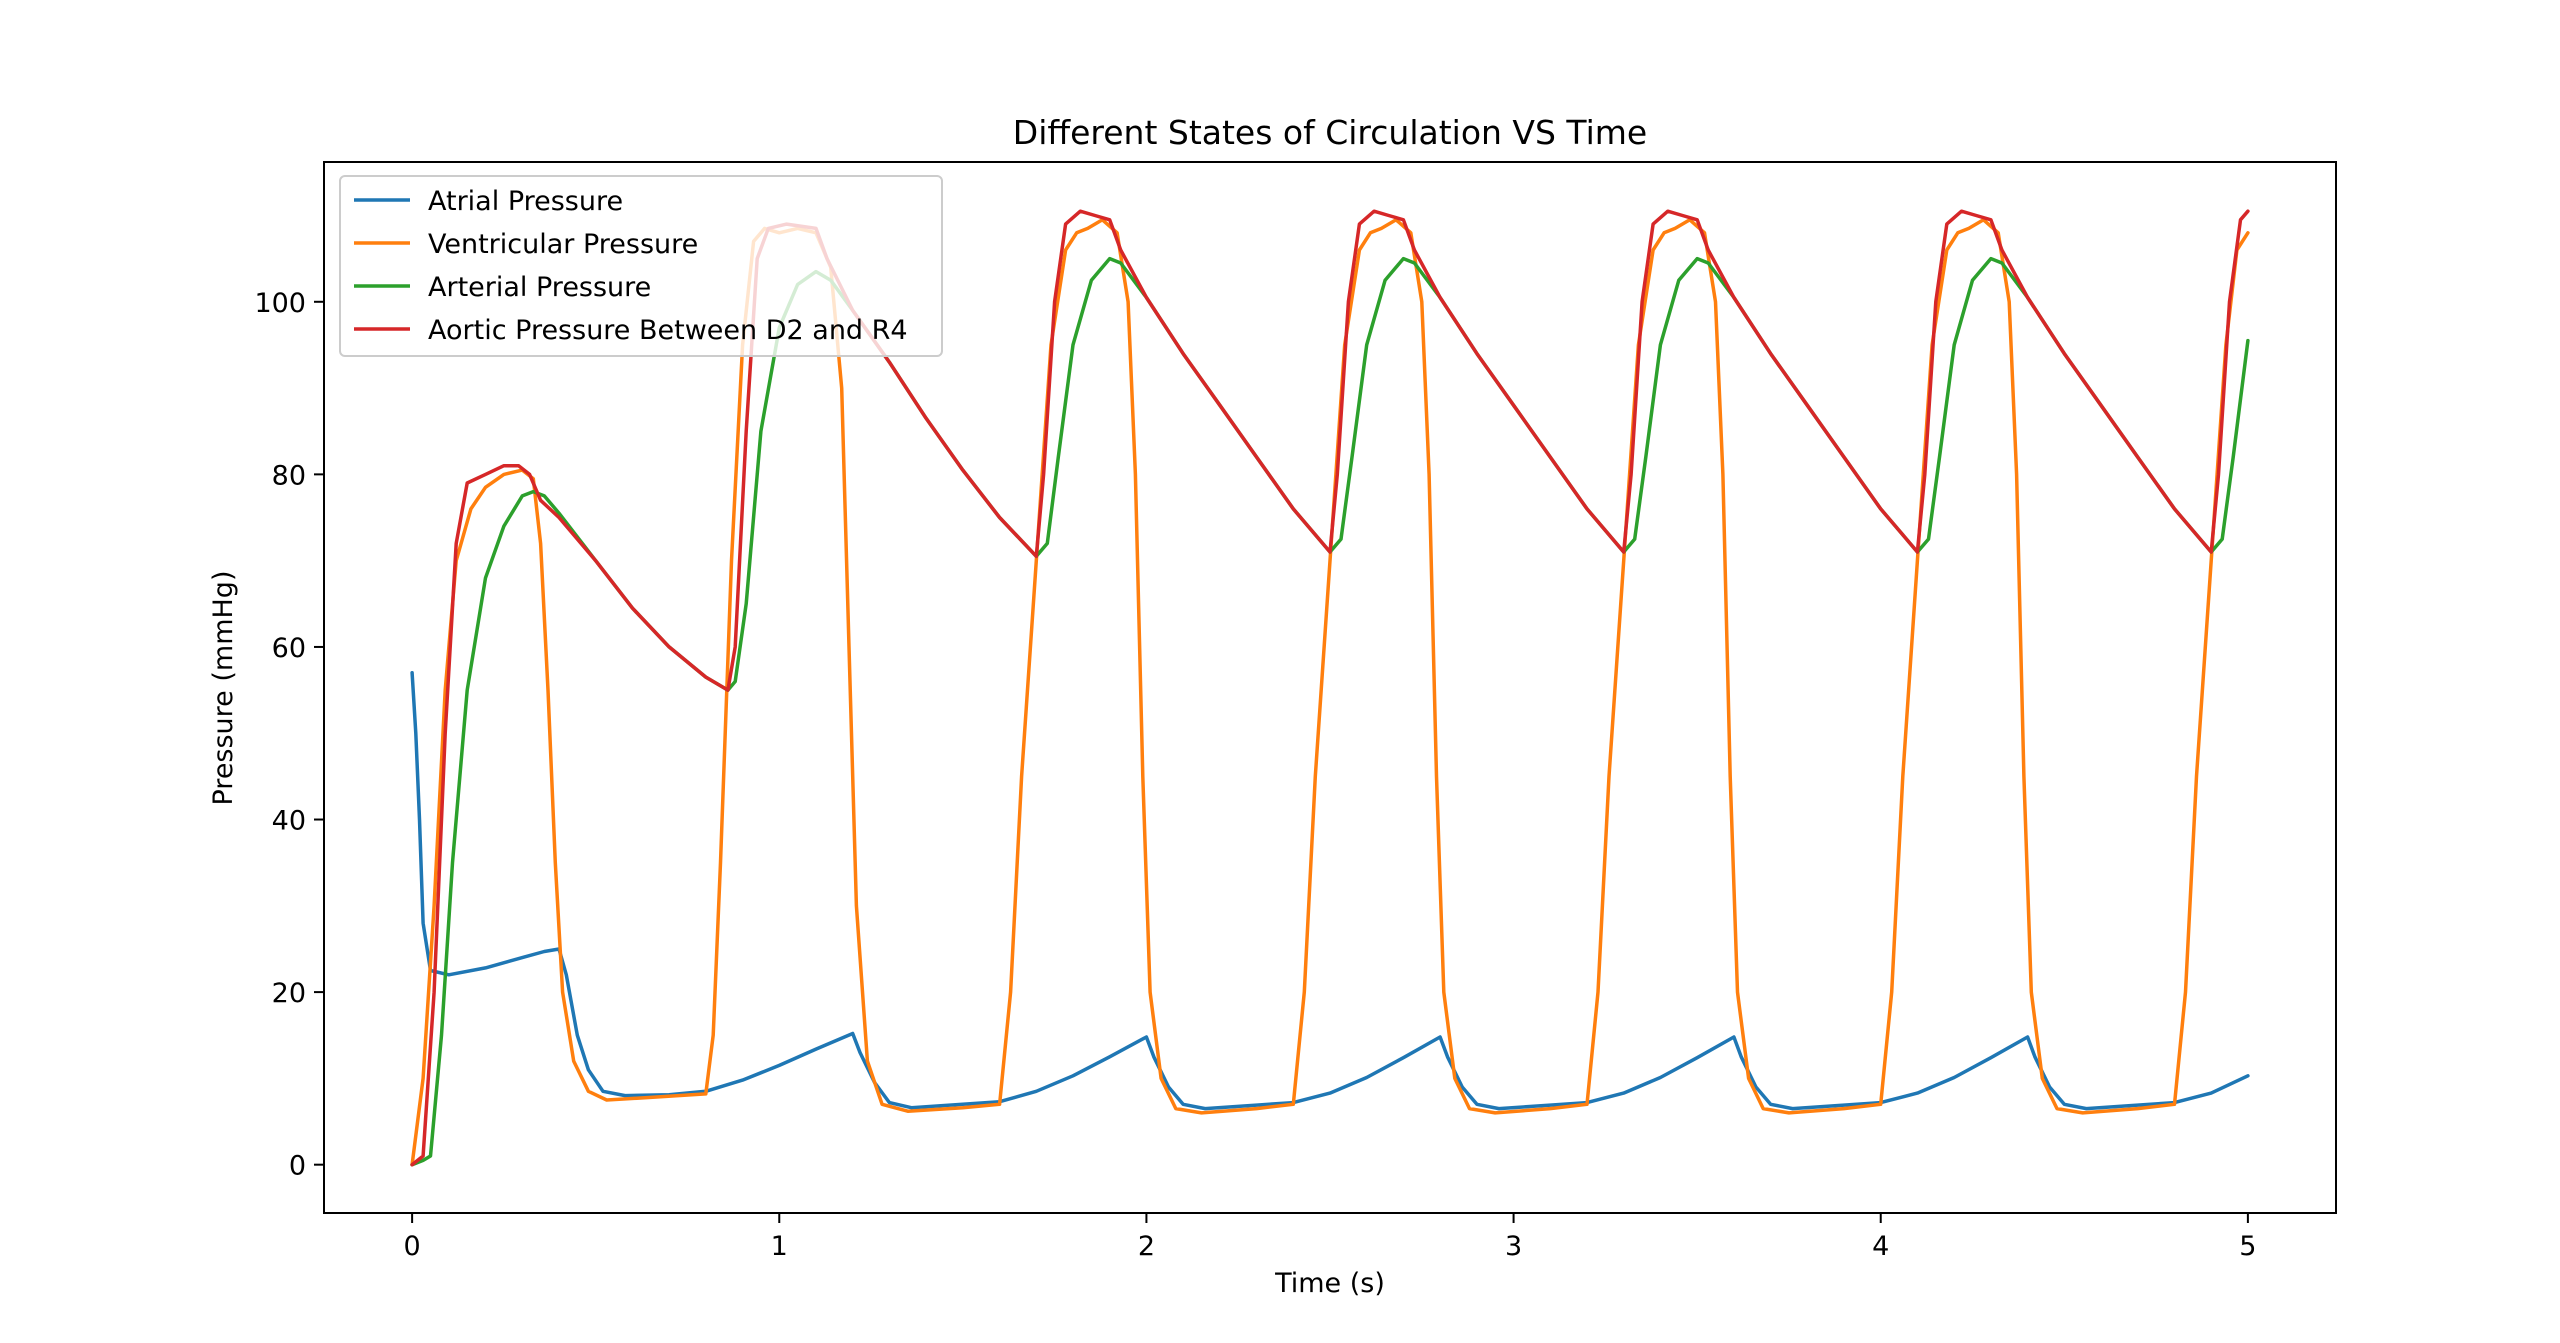  I want to click on legend-label: Ventricular Pressure, so click(563, 244).